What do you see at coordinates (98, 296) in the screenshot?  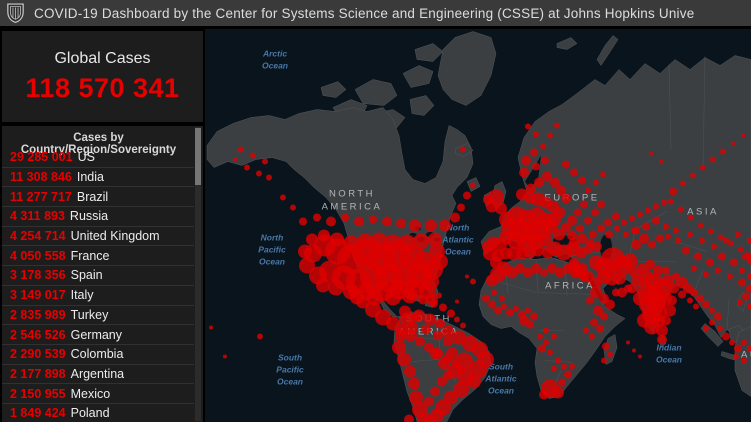 I see `country-row: 3 149 017 Italy` at bounding box center [98, 296].